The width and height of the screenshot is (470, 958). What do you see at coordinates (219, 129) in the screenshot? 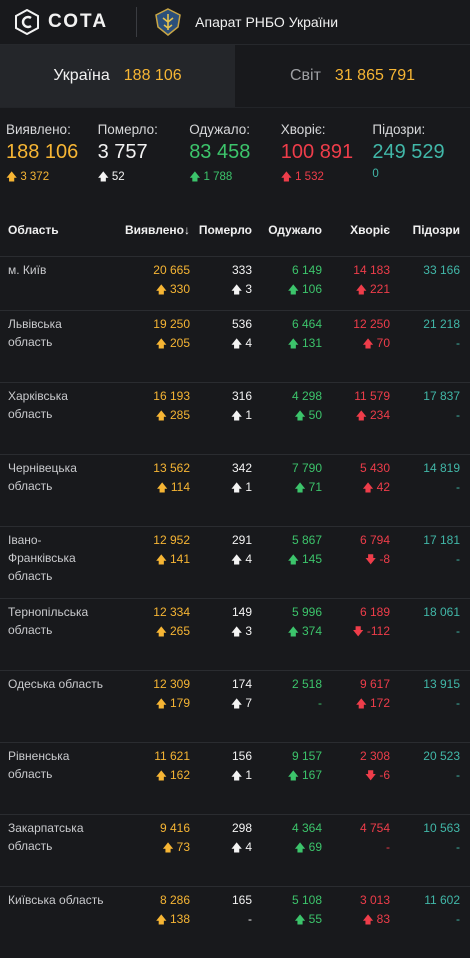
I see `stat-label: Одужало:` at bounding box center [219, 129].